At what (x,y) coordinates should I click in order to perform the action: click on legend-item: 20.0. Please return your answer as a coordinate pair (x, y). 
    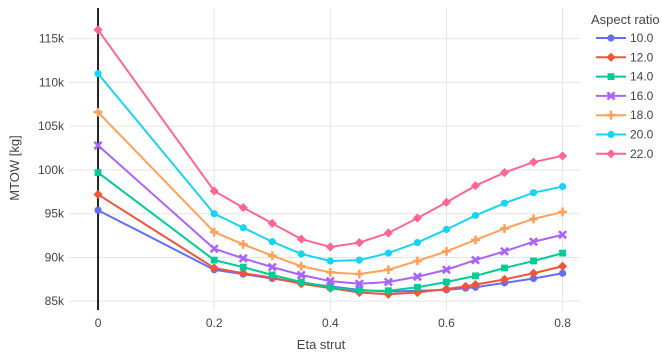
    Looking at the image, I should click on (625, 135).